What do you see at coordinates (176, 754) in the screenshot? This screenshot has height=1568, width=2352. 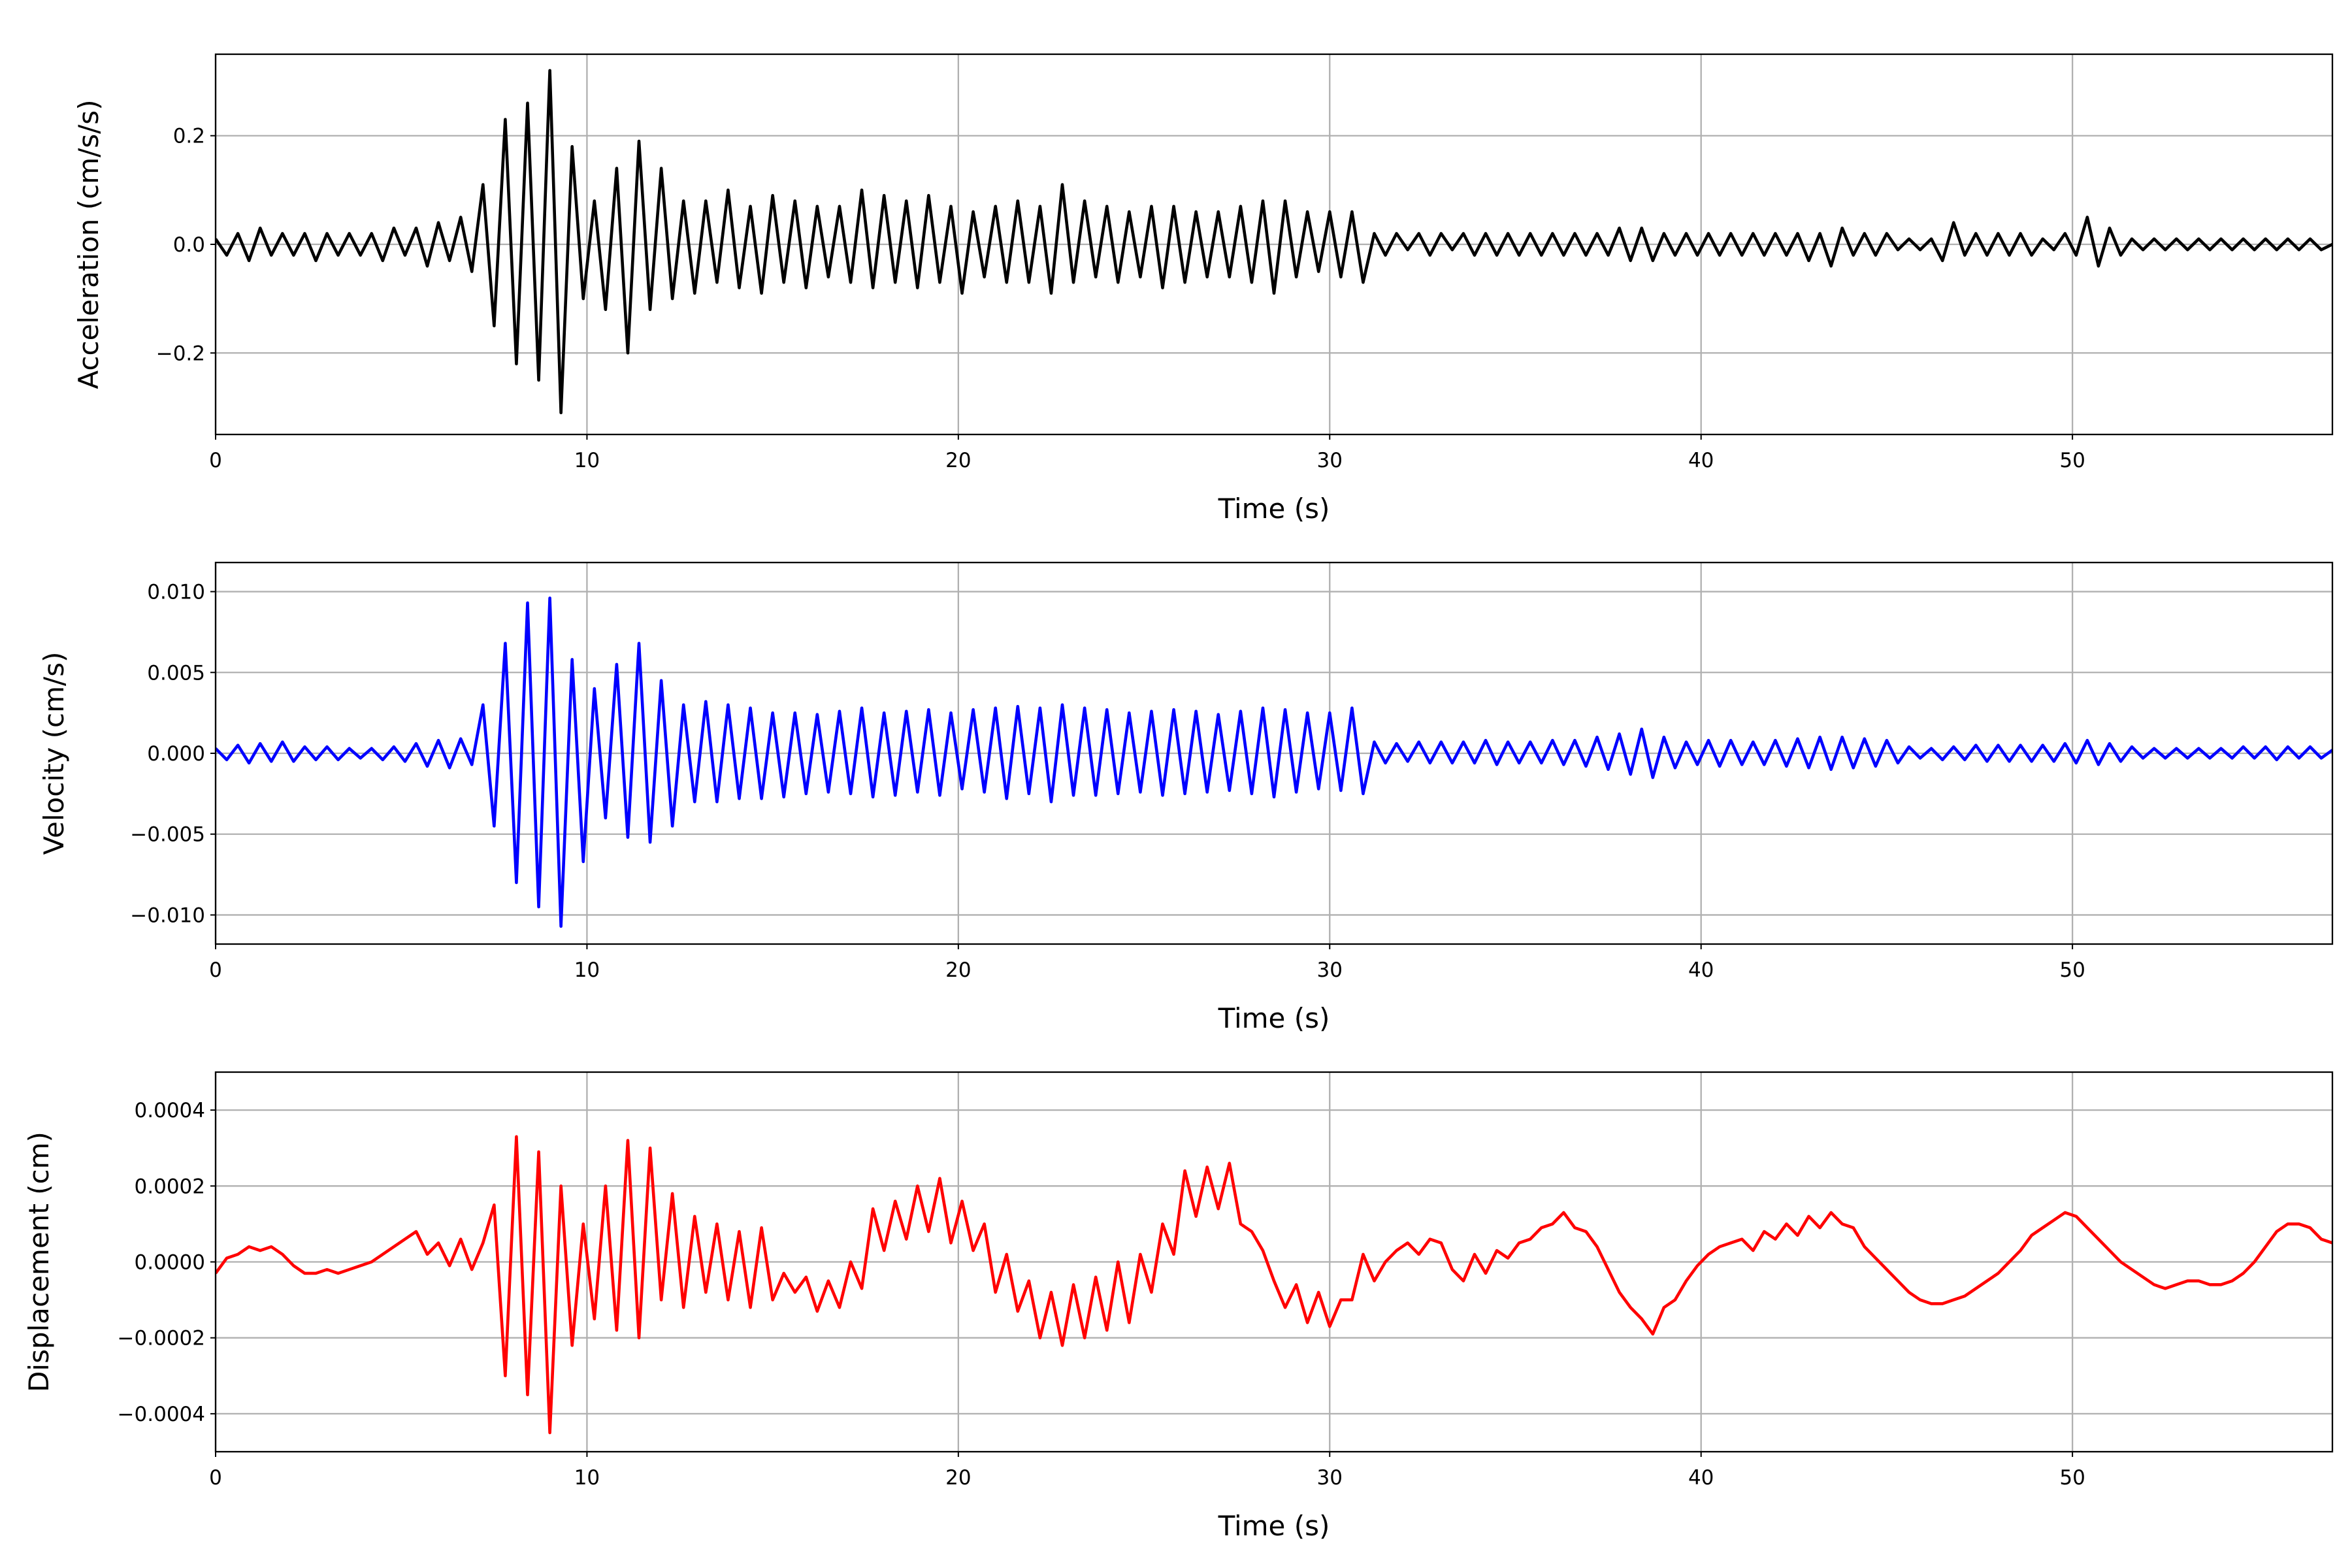 I see `y-tick-label: 0.000` at bounding box center [176, 754].